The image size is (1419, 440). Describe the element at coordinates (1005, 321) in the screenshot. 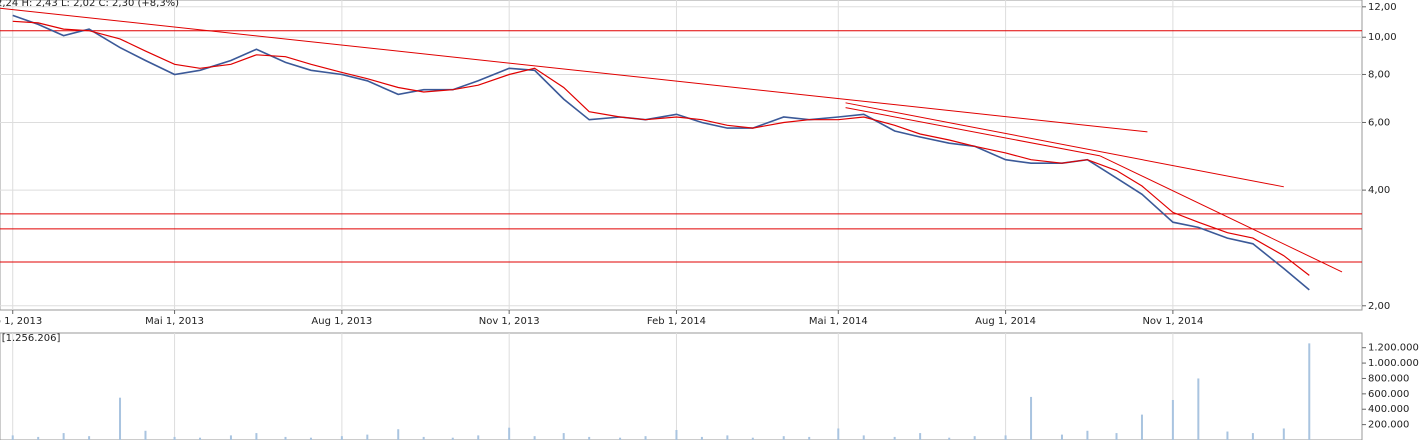

I see `x-tick-label: Aug 1, 2014` at that location.